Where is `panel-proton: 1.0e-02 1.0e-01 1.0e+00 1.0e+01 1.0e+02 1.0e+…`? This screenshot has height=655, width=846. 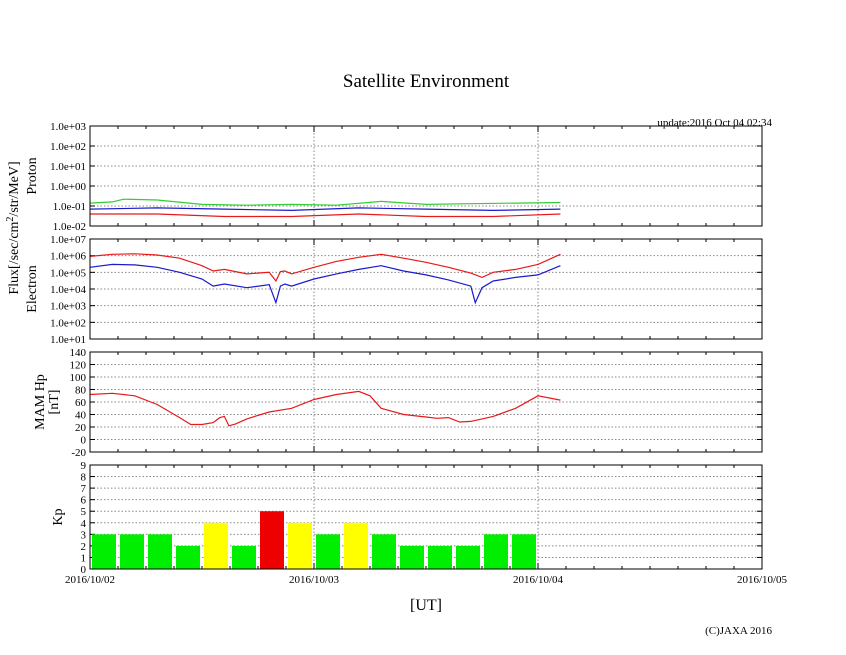
panel-proton: 1.0e-02 1.0e-01 1.0e+00 1.0e+01 1.0e+02 1.0e+… is located at coordinates (394, 177).